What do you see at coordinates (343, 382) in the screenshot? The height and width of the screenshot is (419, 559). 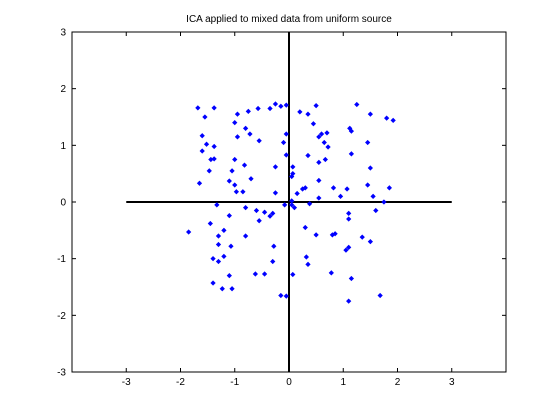 I see `x-tick-label: 1` at bounding box center [343, 382].